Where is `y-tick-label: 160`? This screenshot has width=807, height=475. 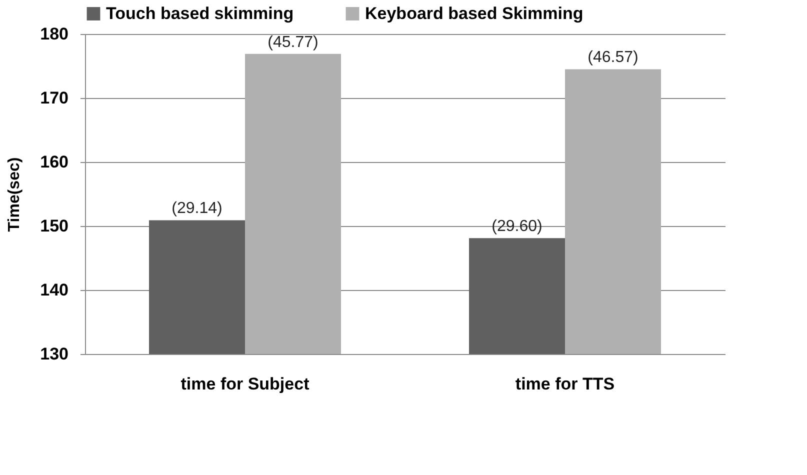
y-tick-label: 160 is located at coordinates (54, 162).